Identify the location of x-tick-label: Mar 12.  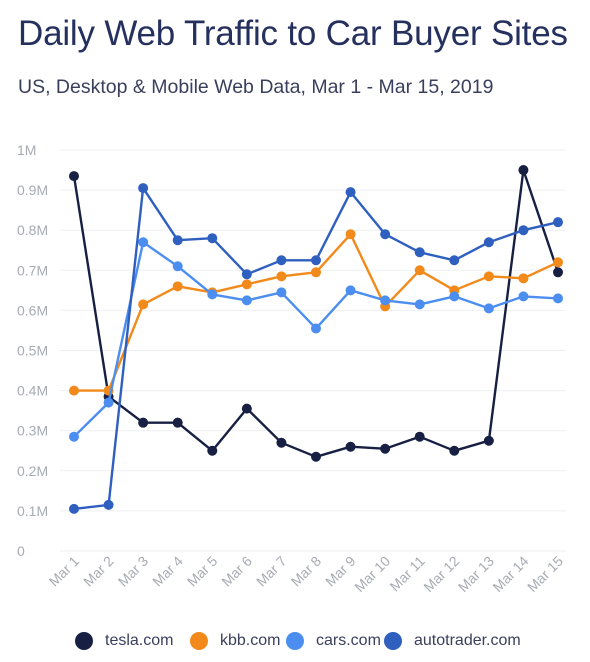
(441, 574).